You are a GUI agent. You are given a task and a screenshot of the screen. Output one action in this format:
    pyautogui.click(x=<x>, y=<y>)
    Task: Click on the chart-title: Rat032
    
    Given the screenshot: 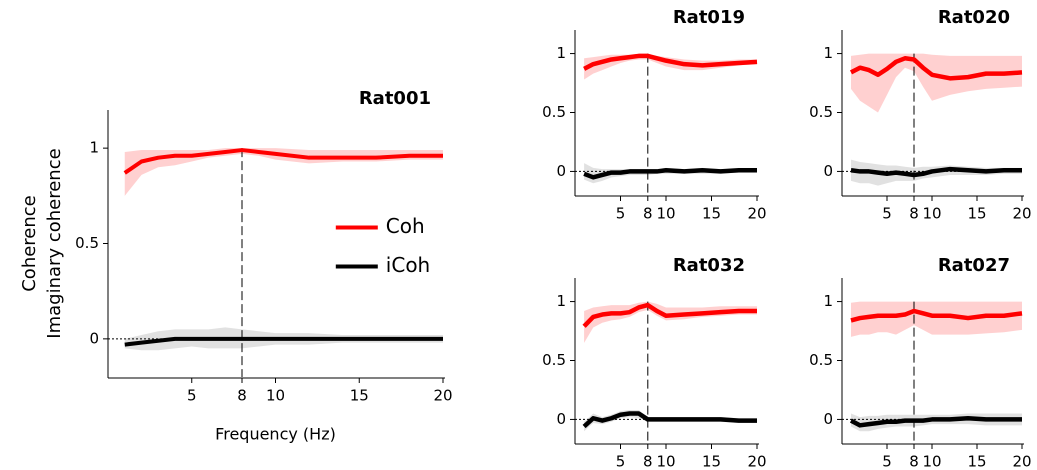 What is the action you would take?
    pyautogui.click(x=709, y=265)
    